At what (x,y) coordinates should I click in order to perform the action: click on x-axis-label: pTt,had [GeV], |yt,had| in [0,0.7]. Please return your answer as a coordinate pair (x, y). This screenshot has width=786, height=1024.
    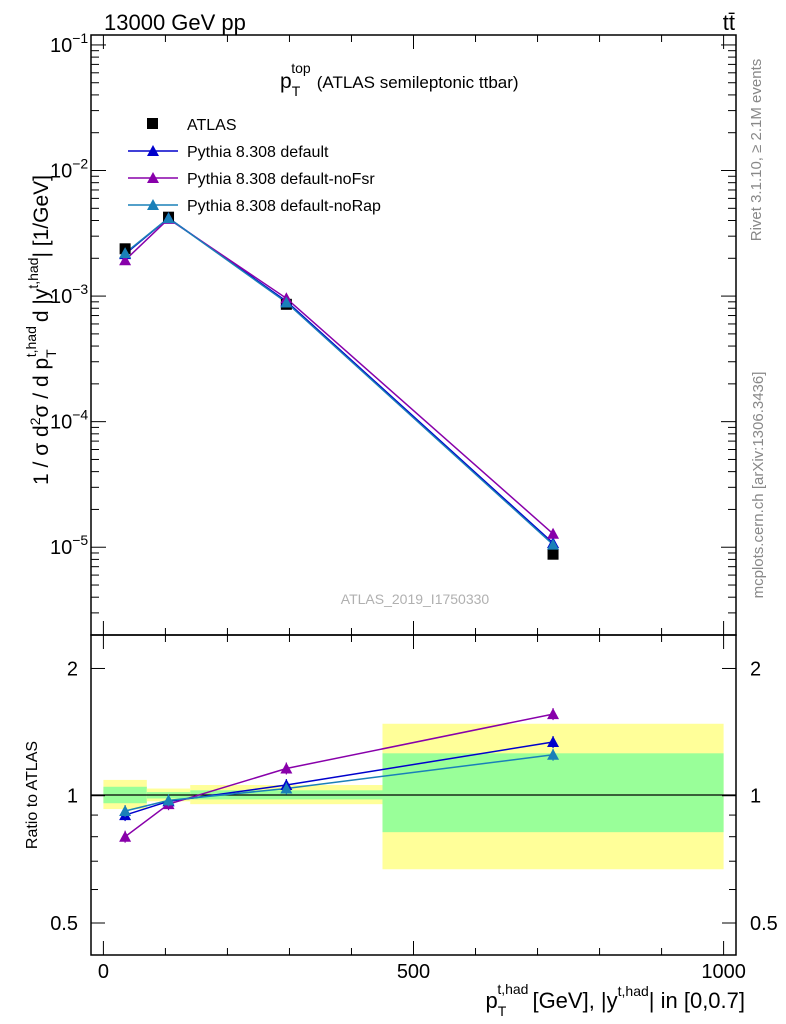
    Looking at the image, I should click on (616, 1000).